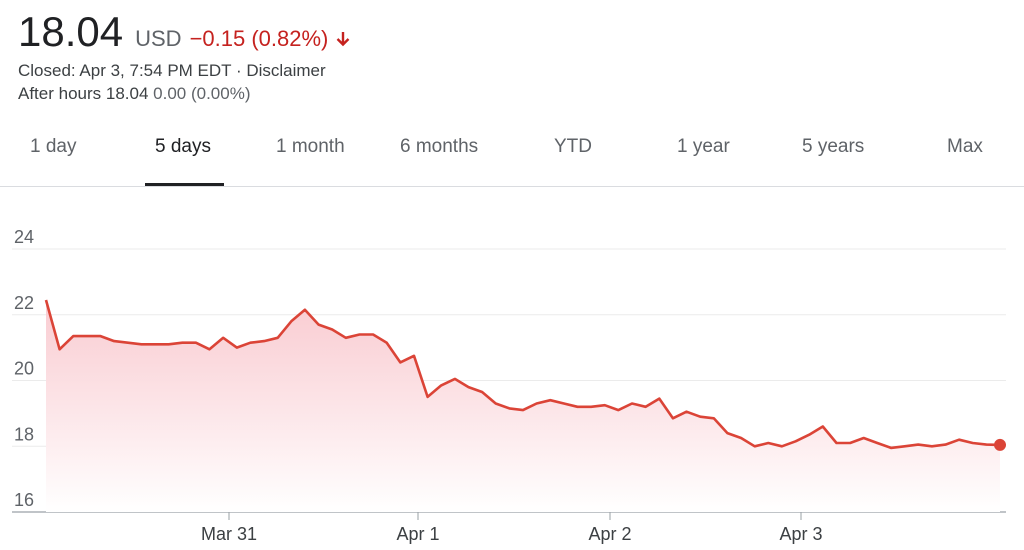  Describe the element at coordinates (965, 146) in the screenshot. I see `tab-max: Max` at that location.